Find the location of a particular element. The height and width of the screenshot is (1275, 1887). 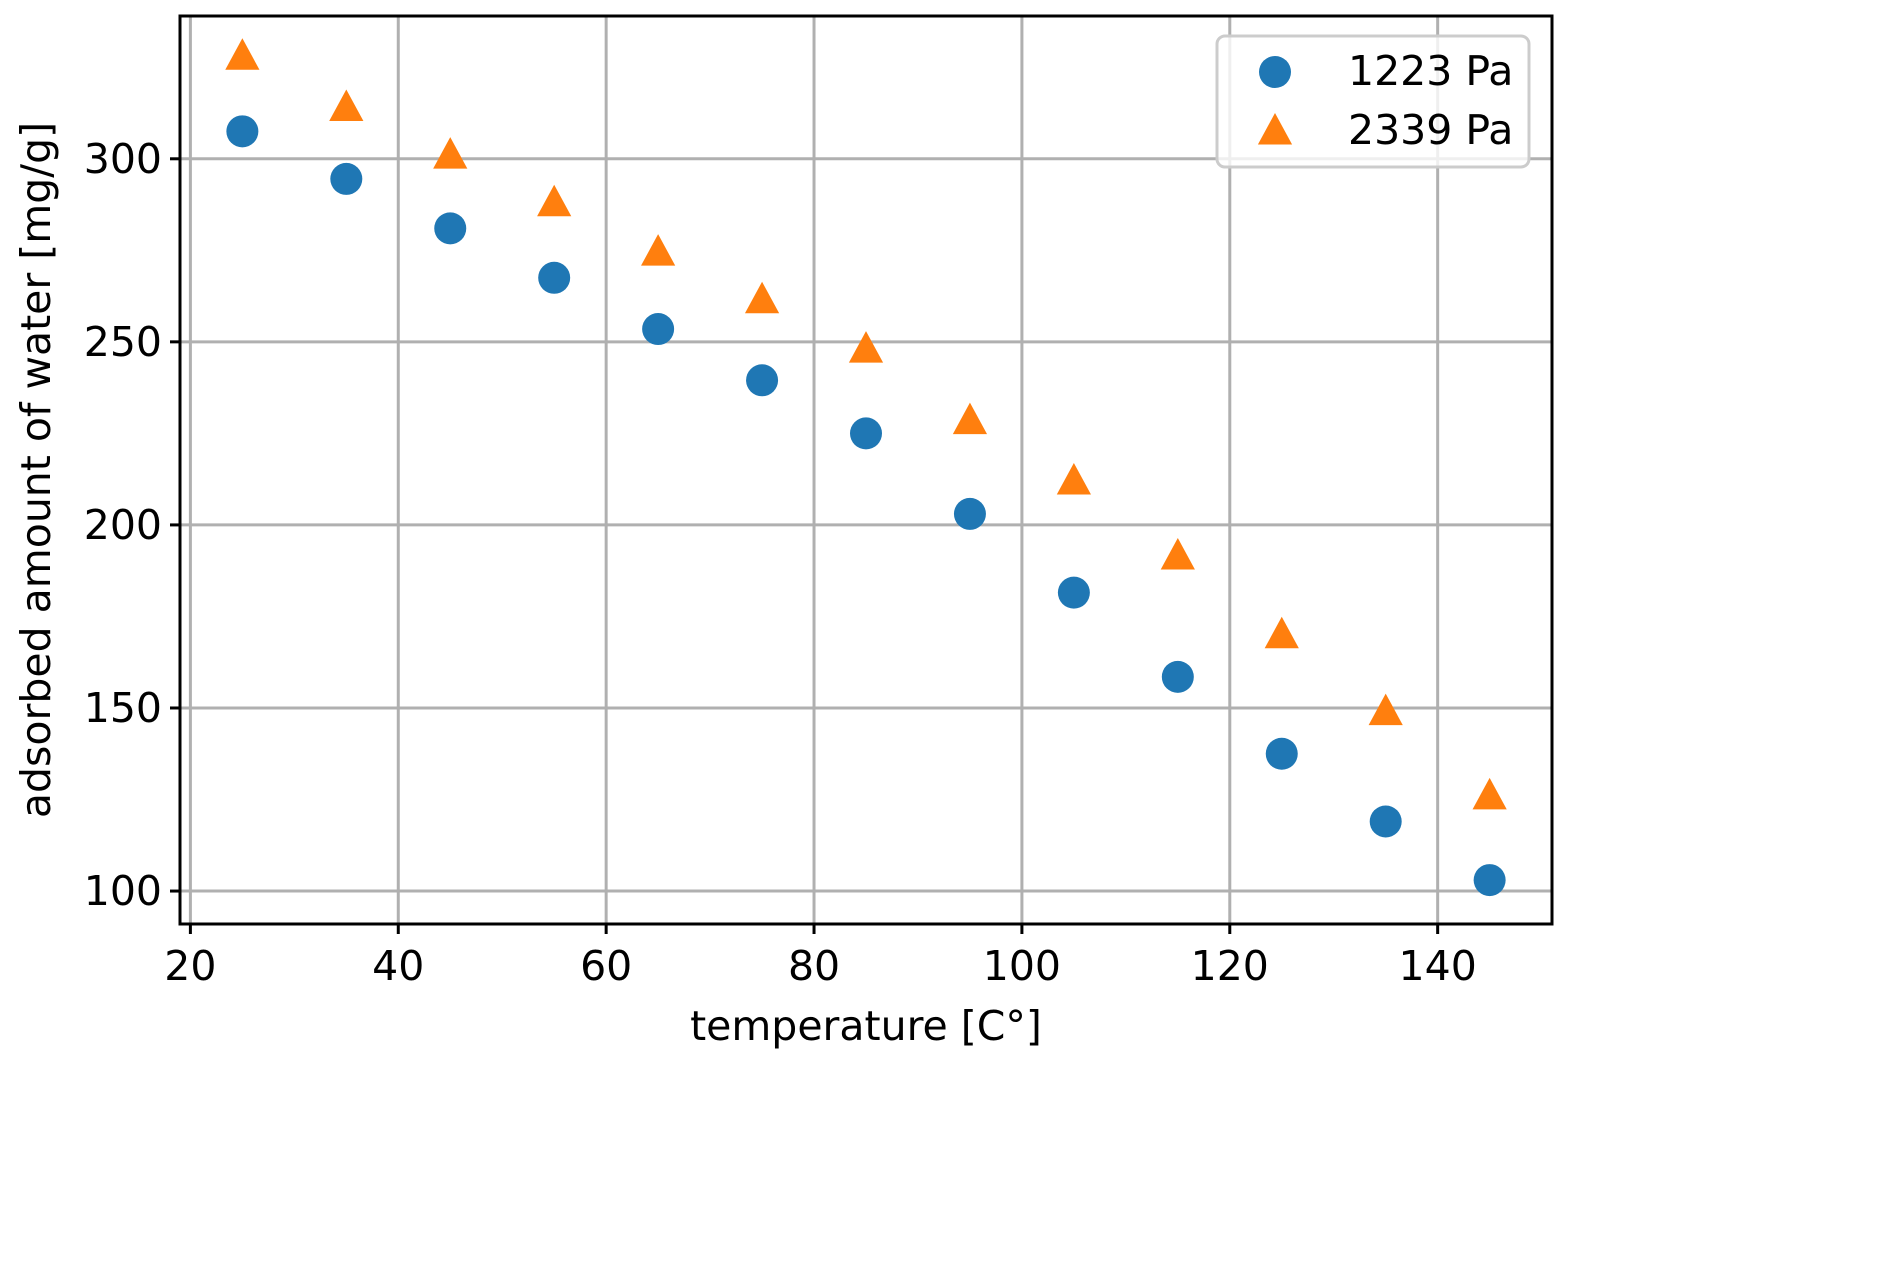

legend-box is located at coordinates (1373, 101).